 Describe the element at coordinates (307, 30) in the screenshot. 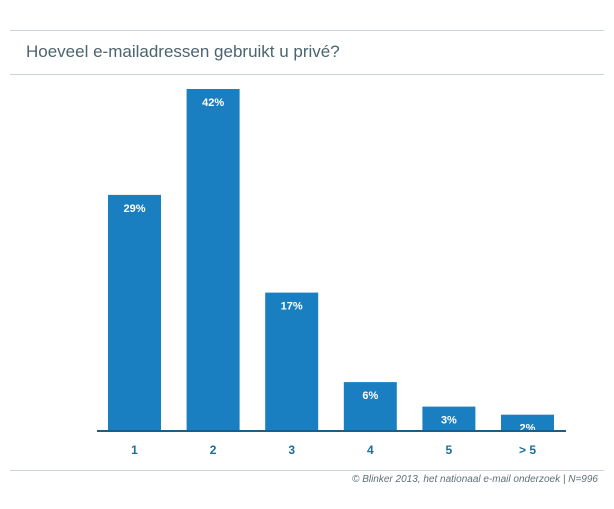

I see `top-rule` at that location.